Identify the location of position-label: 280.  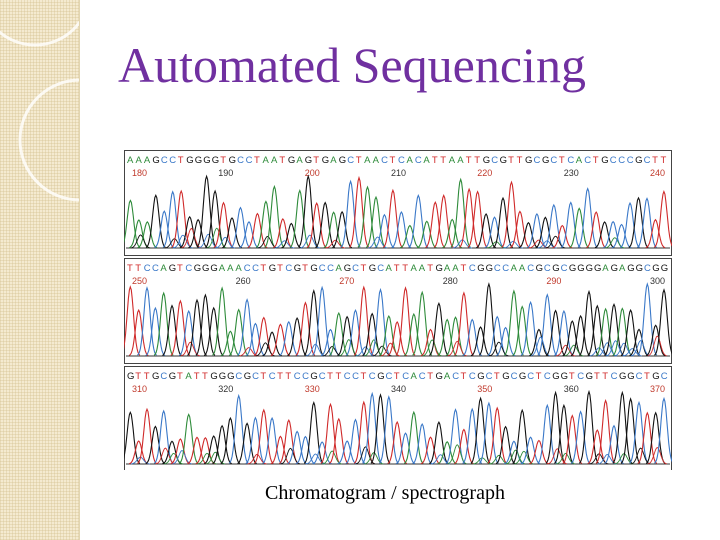
(450, 281).